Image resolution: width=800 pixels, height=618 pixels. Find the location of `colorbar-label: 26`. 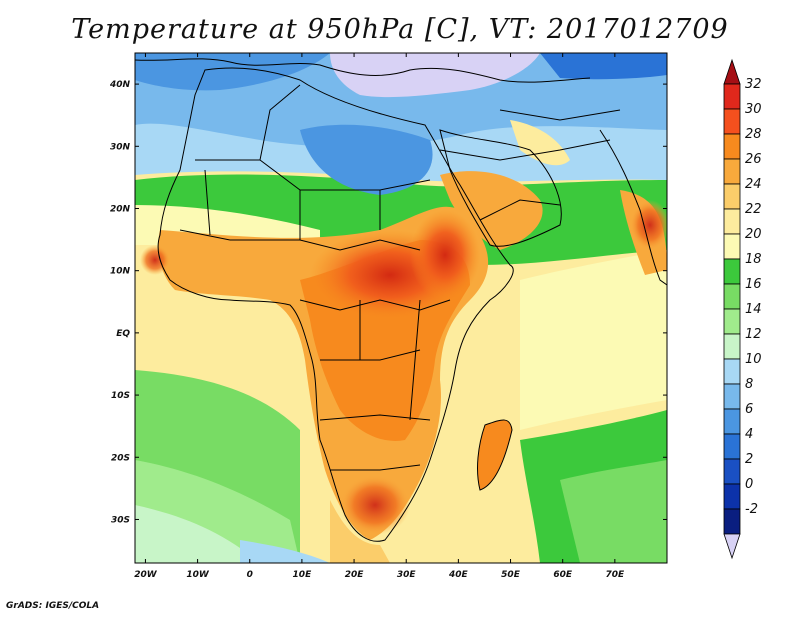

colorbar-label: 26 is located at coordinates (753, 159).